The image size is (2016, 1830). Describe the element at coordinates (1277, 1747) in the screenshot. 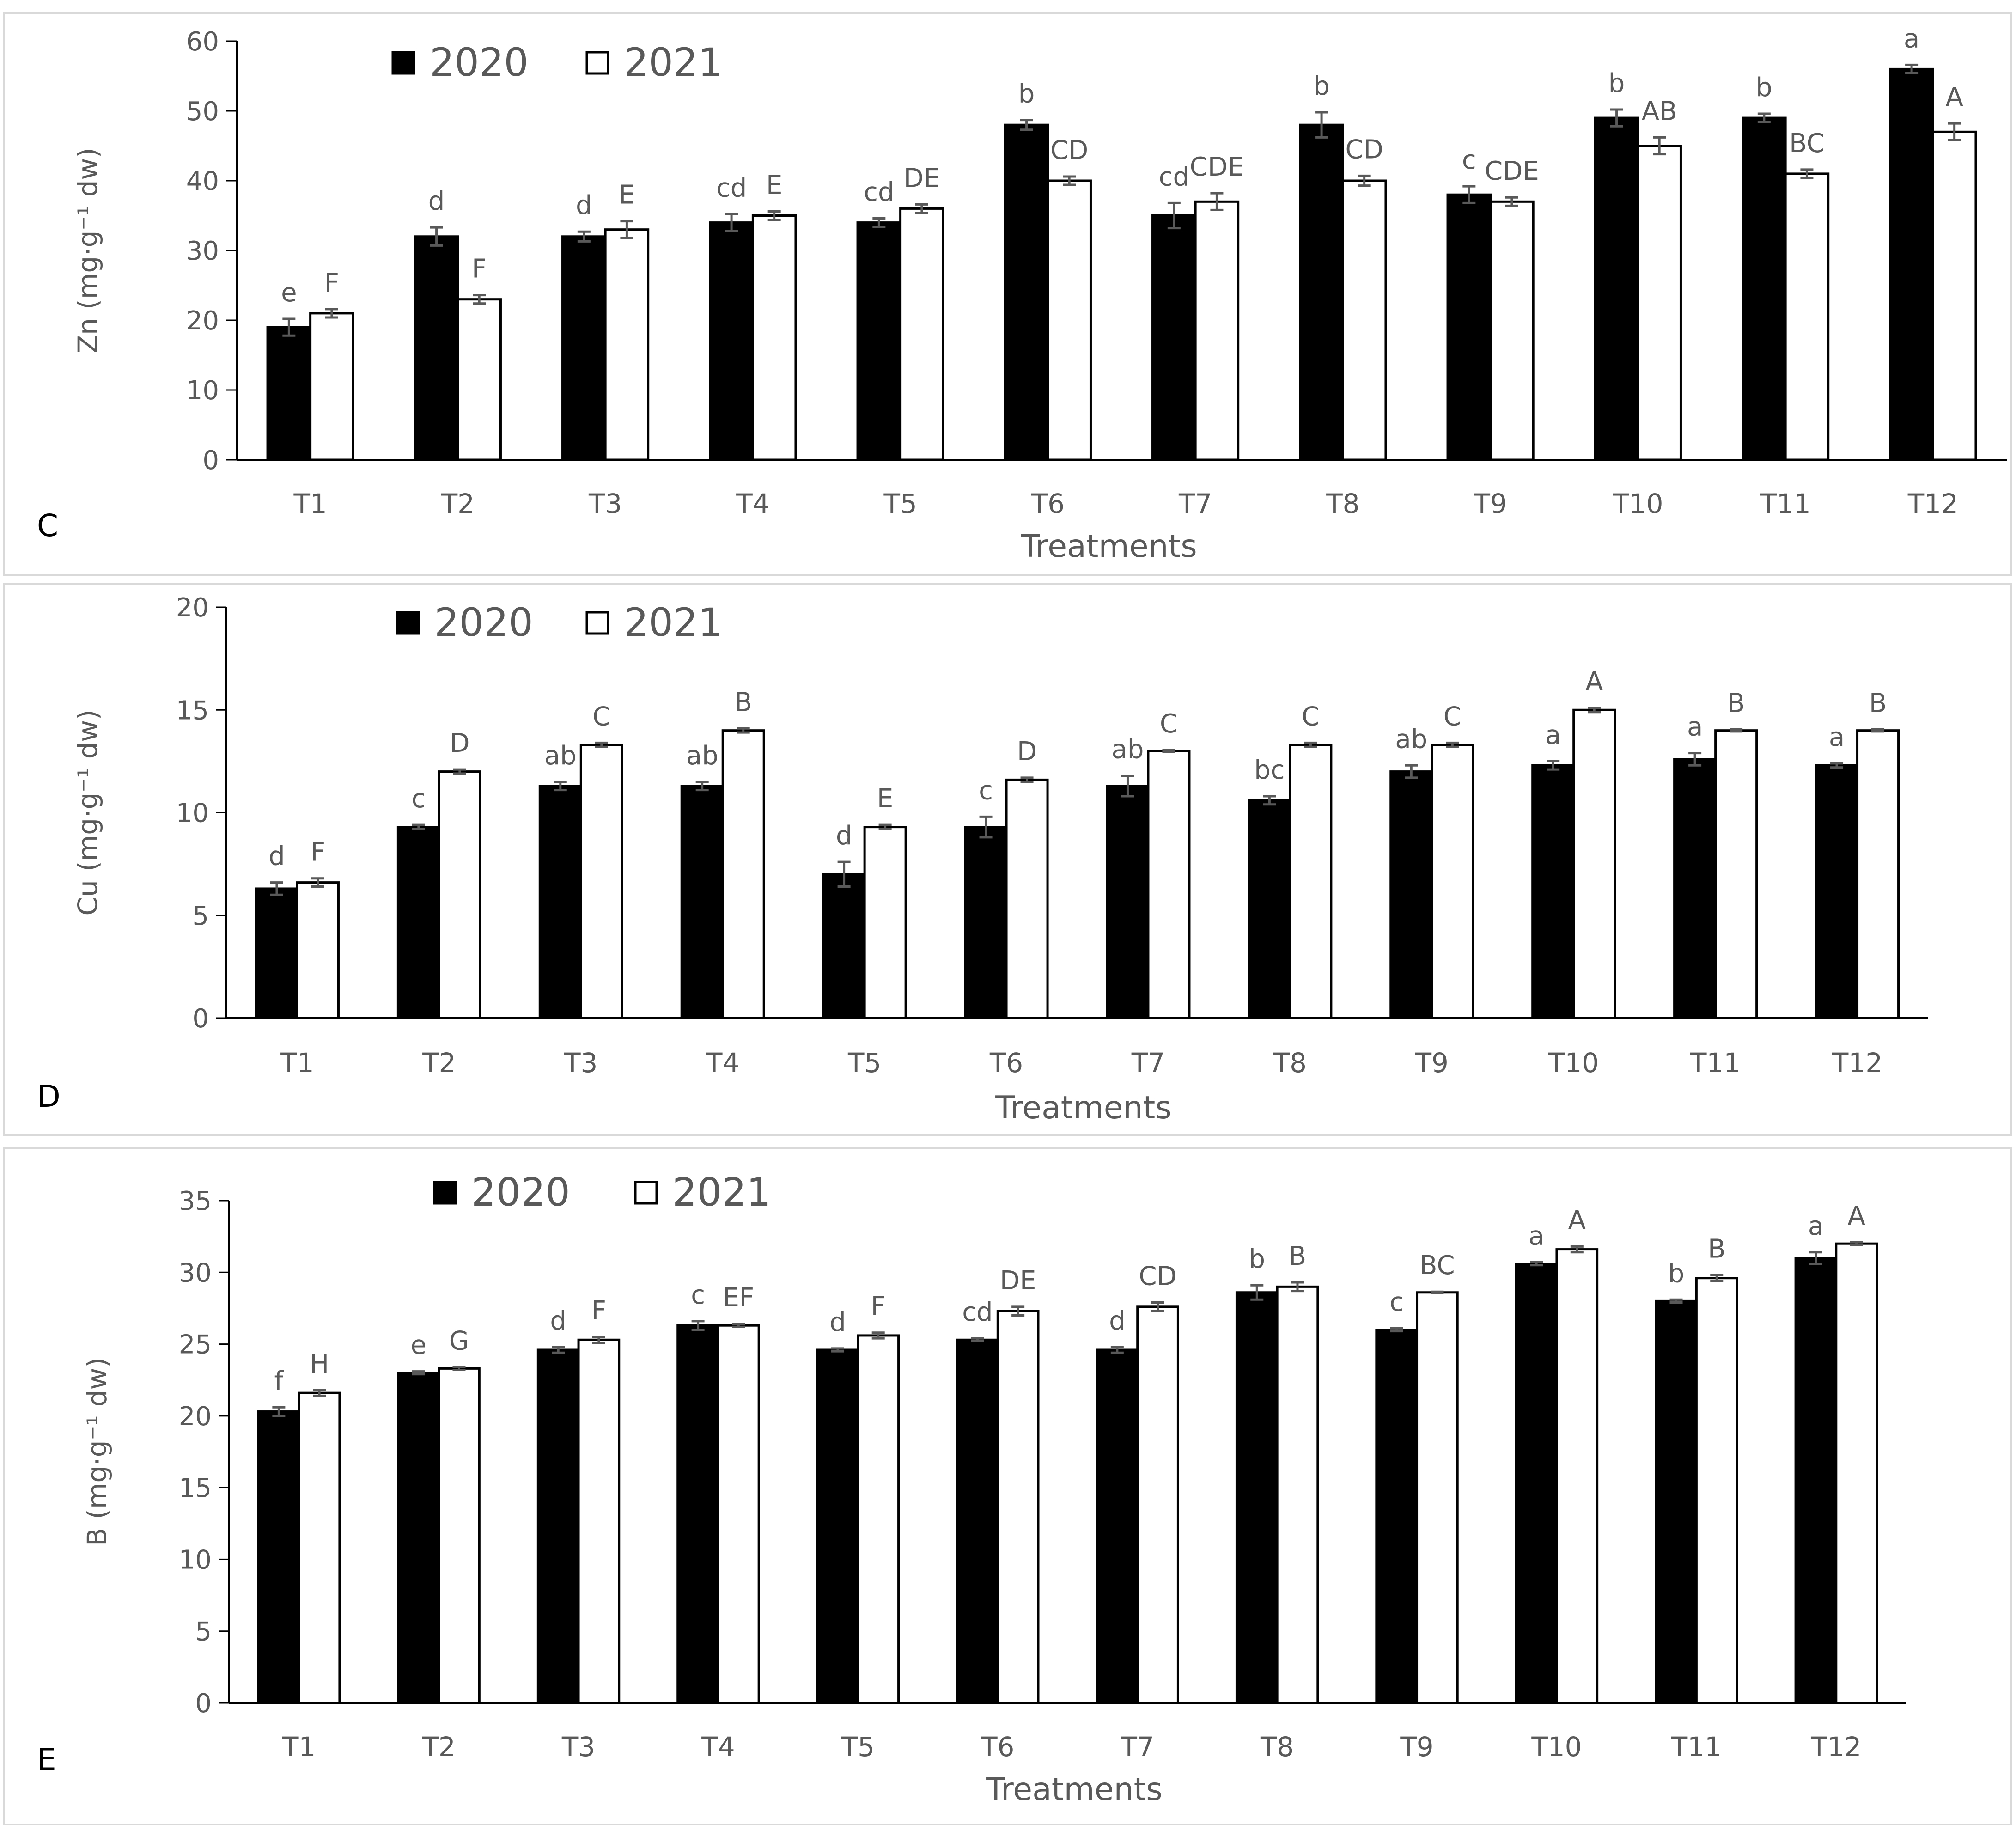

I see `x-tick-label: T8` at that location.